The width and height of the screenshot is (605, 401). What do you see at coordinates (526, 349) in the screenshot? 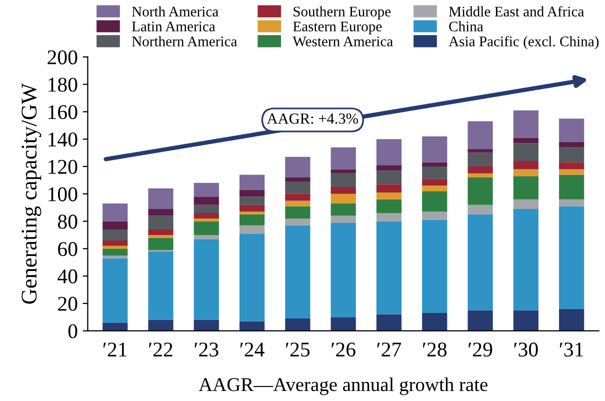
I see `x-tick-label: ′30` at bounding box center [526, 349].